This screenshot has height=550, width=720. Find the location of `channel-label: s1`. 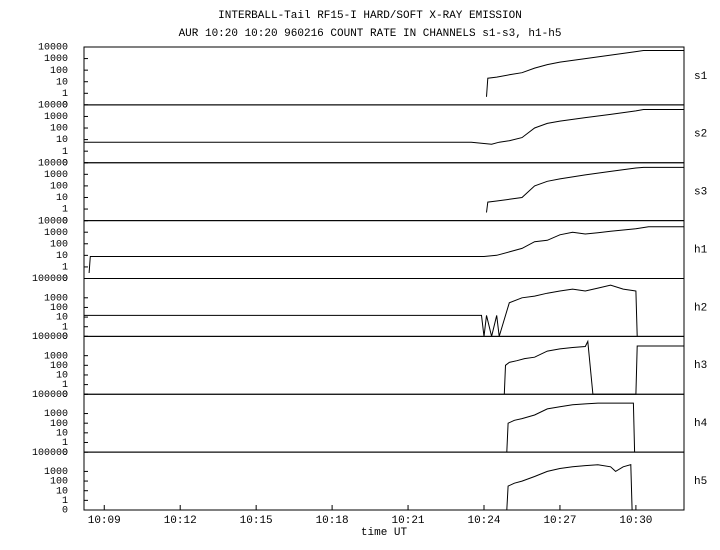

channel-label: s1 is located at coordinates (701, 77).